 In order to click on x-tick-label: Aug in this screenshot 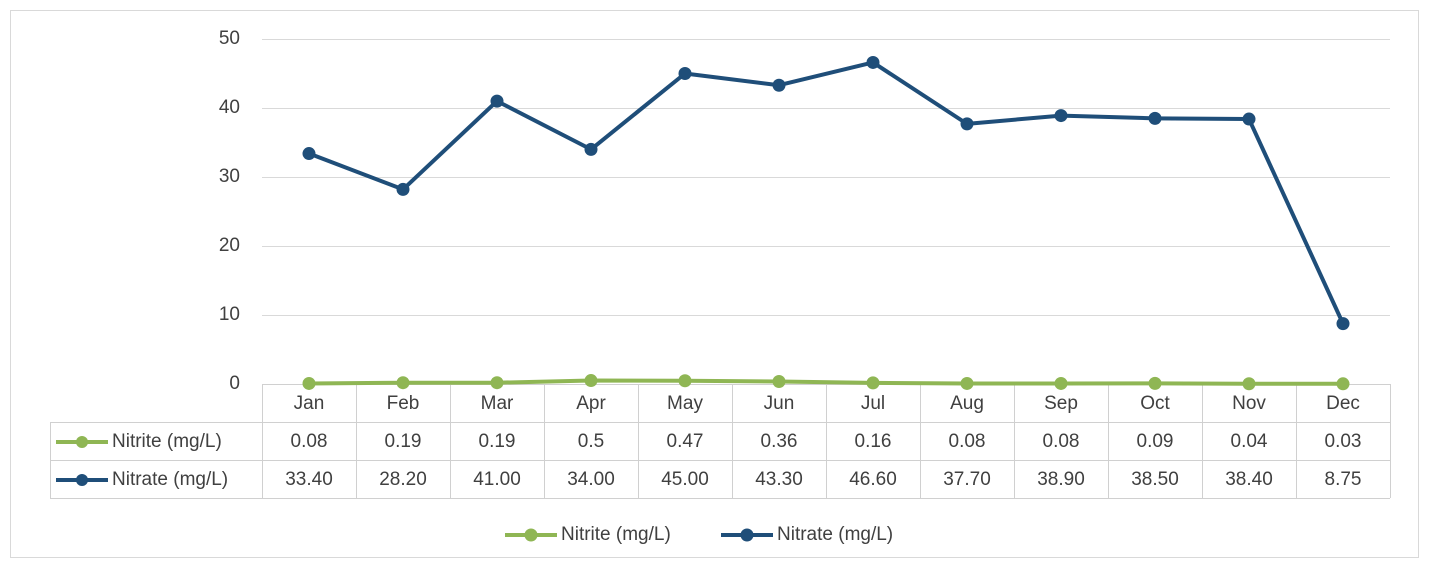, I will do `click(967, 403)`.